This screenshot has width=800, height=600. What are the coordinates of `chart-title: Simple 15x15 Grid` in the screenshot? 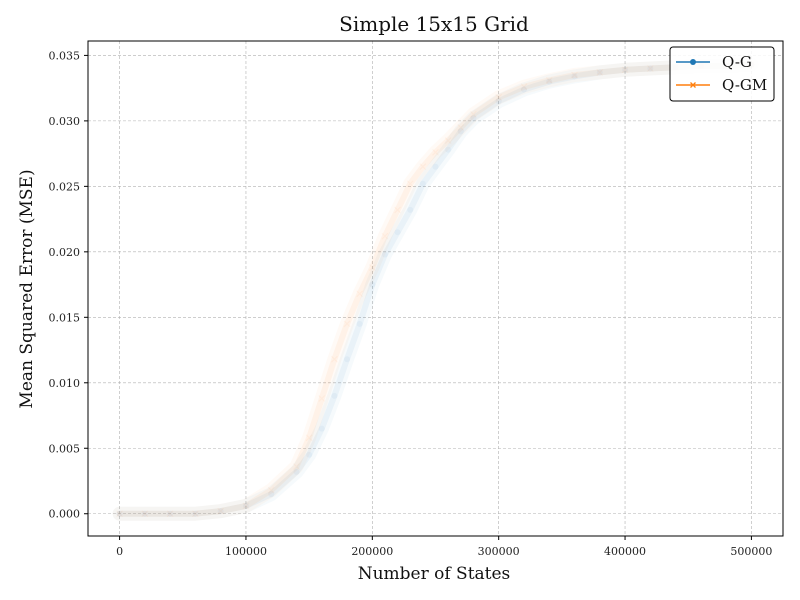 It's located at (434, 24).